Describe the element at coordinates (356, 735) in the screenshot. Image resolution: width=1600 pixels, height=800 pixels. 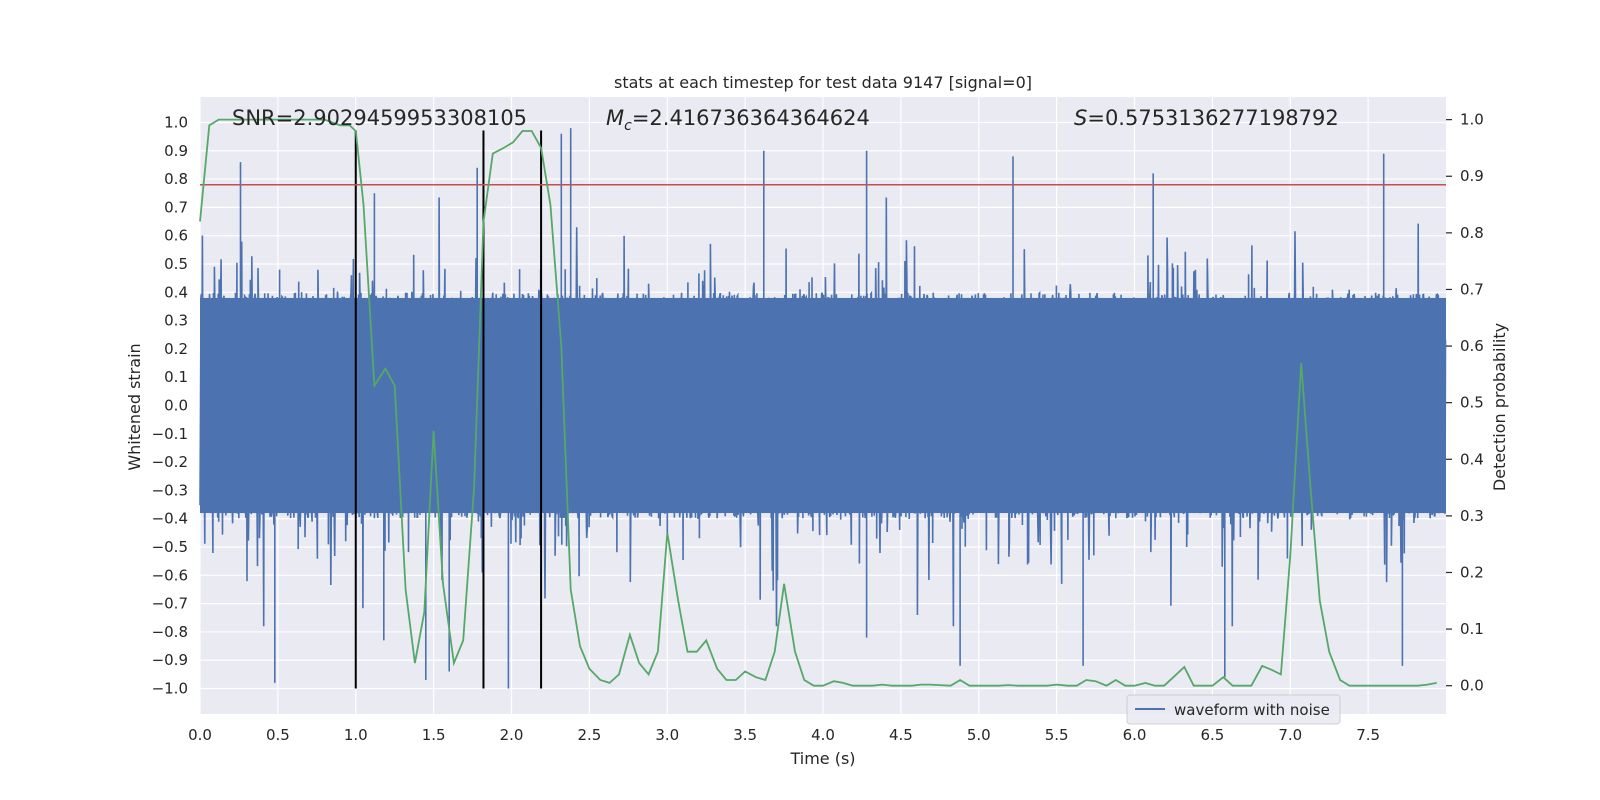
I see `x-tick-label: 1.0` at that location.